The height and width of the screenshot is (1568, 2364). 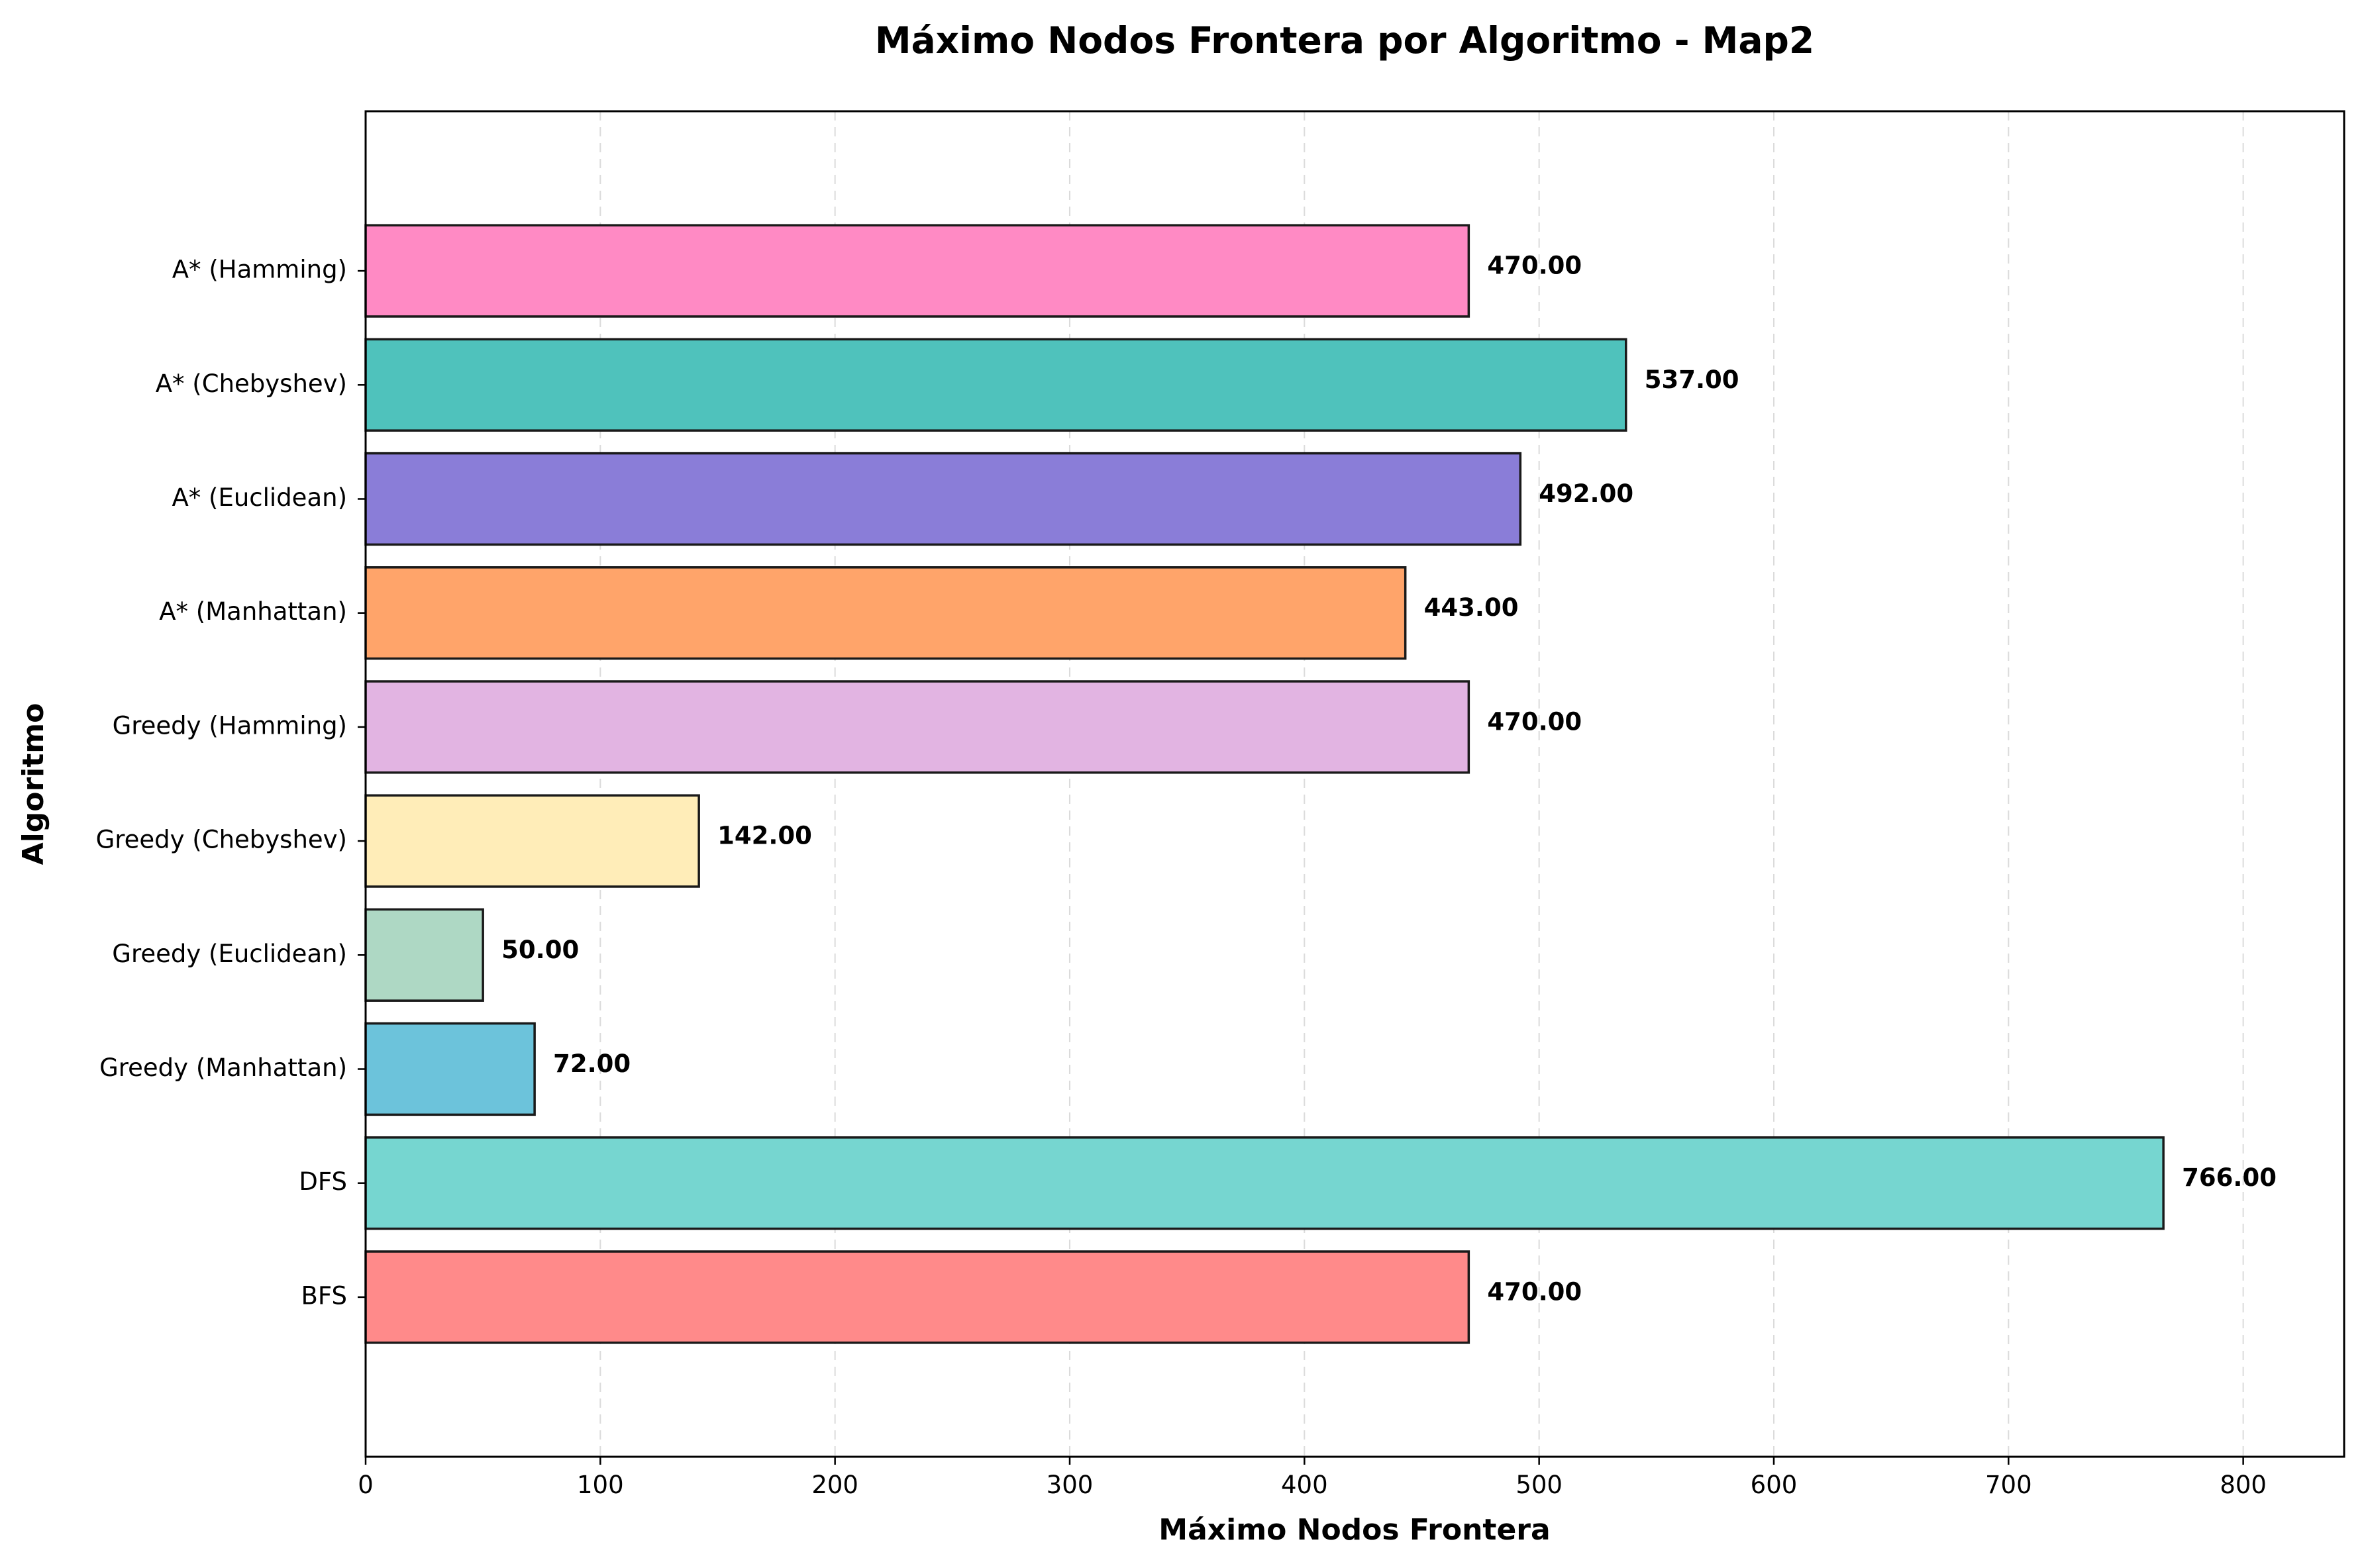 I want to click on x-ticks-layer: 0 100 200 300 400 500 600 700 800, so click(x=1313, y=1478).